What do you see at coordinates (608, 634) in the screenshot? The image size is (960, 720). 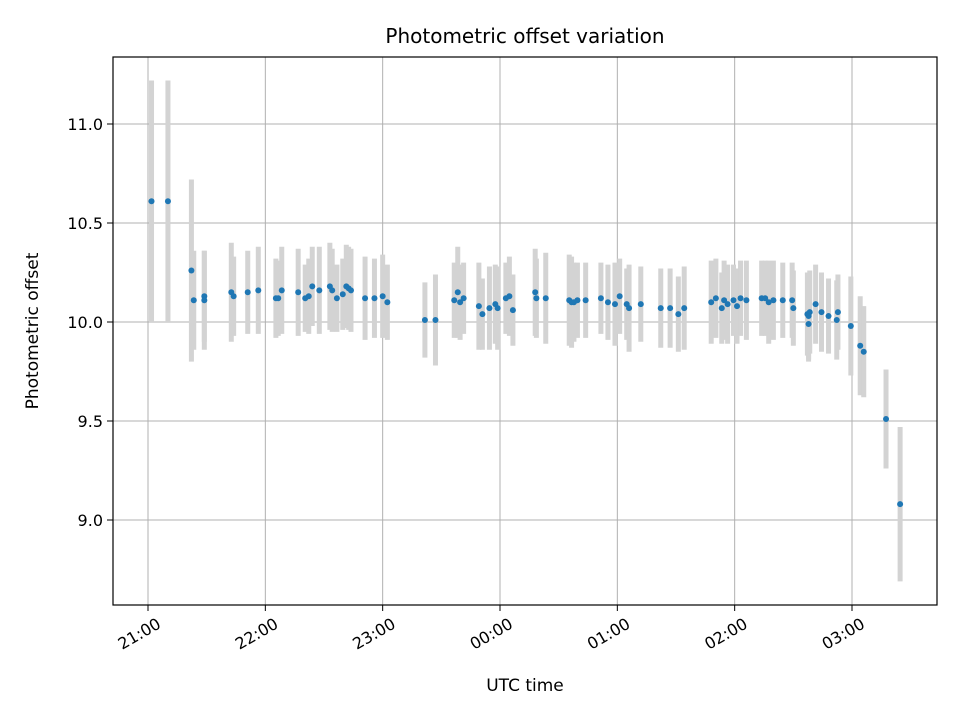 I see `x-tick-label: 01:00` at bounding box center [608, 634].